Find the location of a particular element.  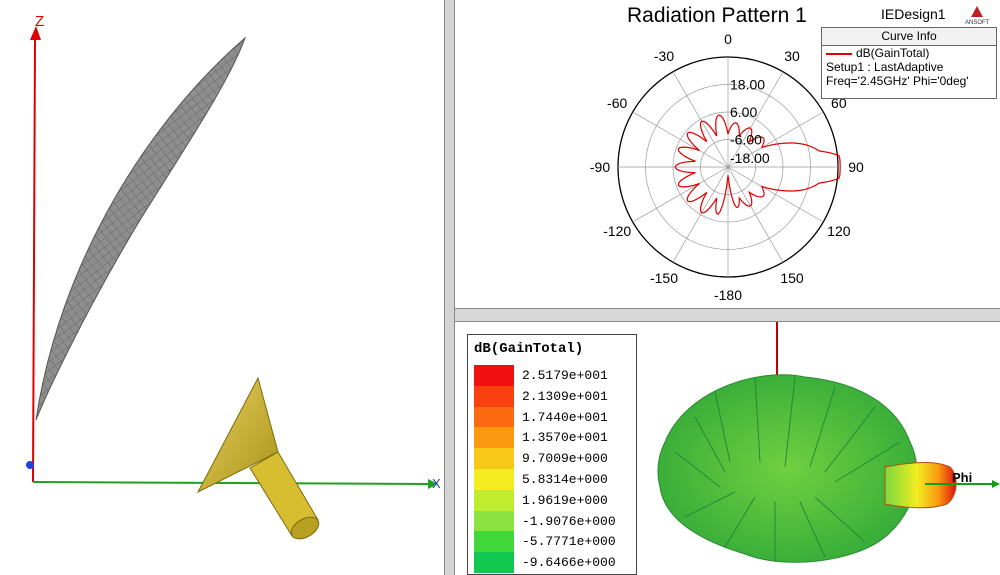

legend-value: 9.7009e+000 is located at coordinates (565, 459).